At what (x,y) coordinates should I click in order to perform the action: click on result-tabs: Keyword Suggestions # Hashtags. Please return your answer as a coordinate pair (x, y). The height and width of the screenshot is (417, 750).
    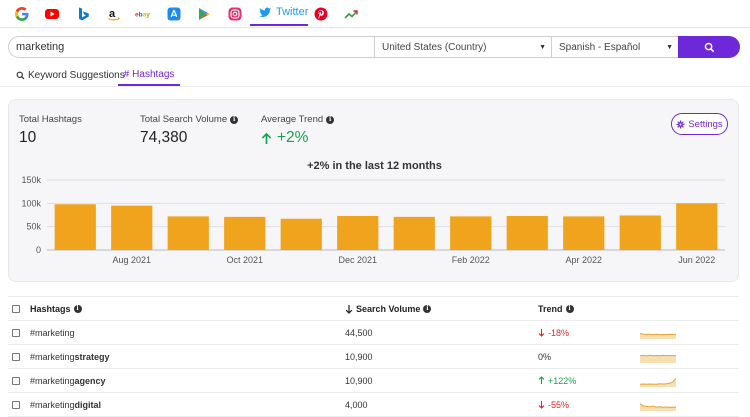
    Looking at the image, I should click on (375, 75).